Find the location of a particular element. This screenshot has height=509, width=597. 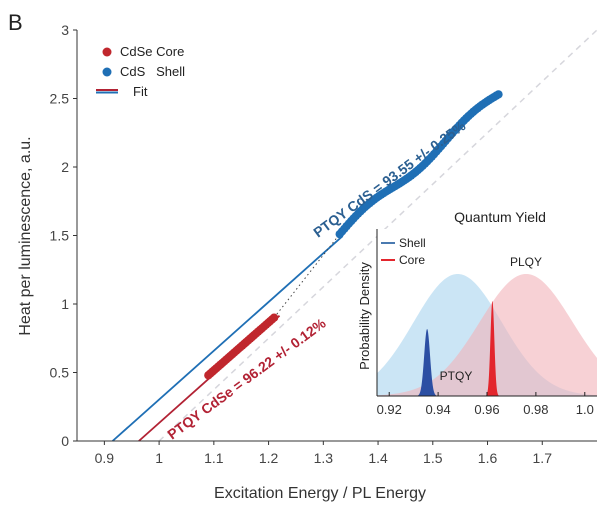

inset-broad-distributions is located at coordinates (487, 335).